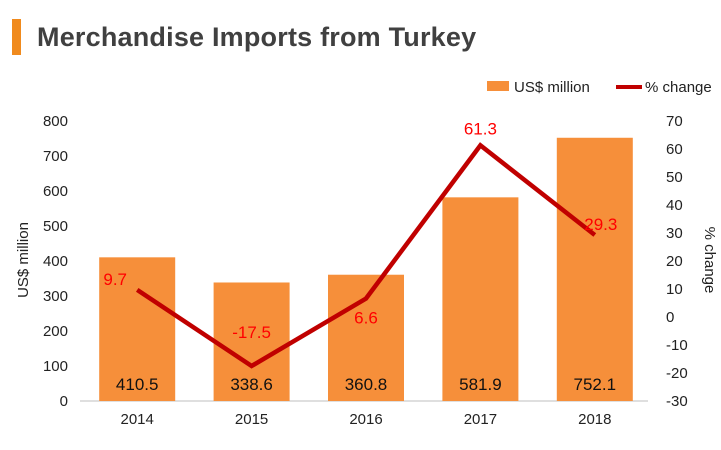  What do you see at coordinates (257, 36) in the screenshot?
I see `chart-title: Merchandise Imports from Turkey` at bounding box center [257, 36].